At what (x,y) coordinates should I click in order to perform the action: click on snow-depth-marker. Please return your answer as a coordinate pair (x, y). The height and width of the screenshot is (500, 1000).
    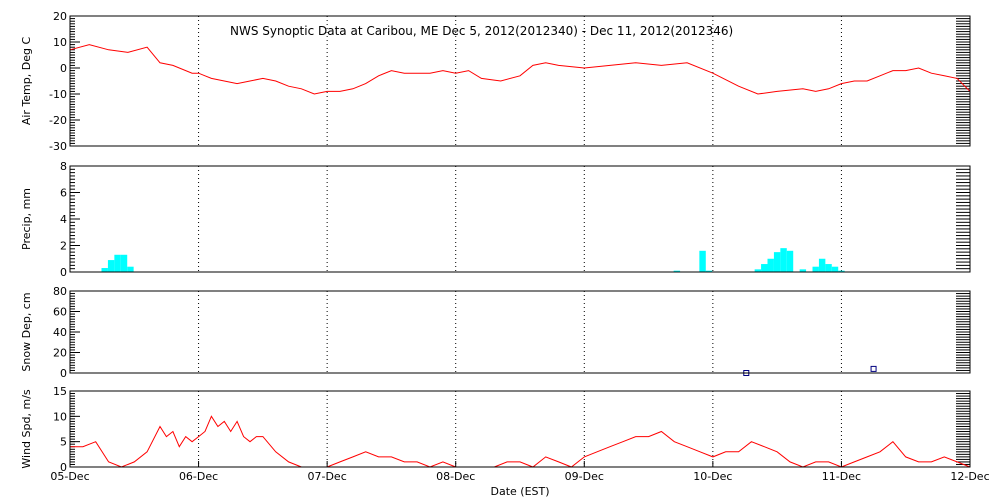
    Looking at the image, I should click on (873, 368).